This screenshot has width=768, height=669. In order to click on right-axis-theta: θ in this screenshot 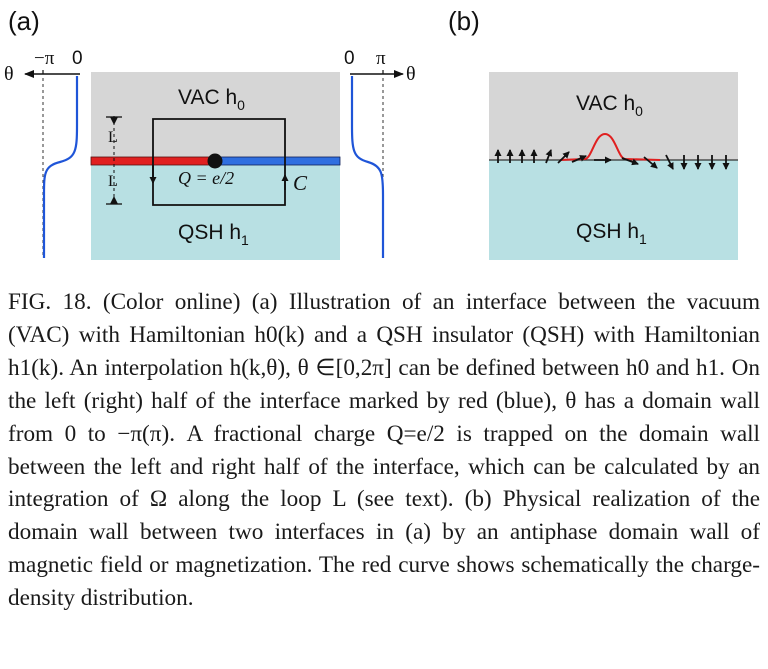, I will do `click(411, 74)`.